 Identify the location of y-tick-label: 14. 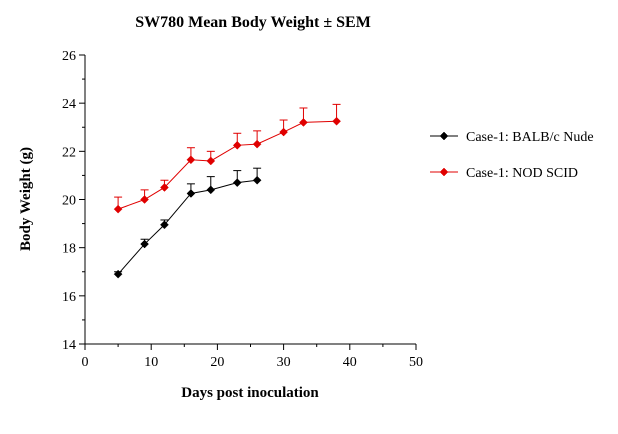
(69, 345).